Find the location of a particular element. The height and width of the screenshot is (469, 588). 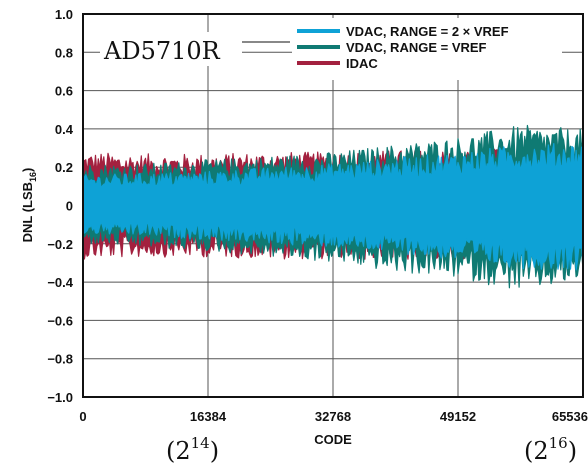

y-tick-label: 1.0 is located at coordinates (64, 14).